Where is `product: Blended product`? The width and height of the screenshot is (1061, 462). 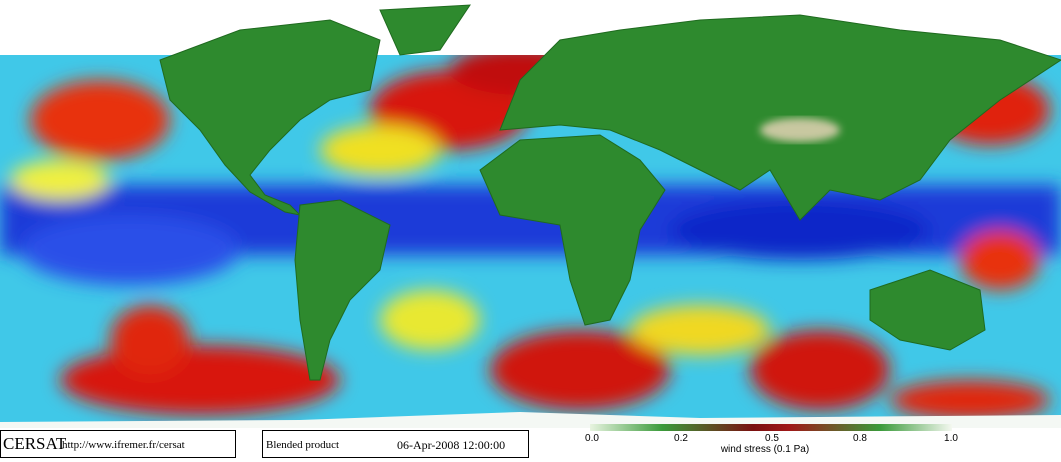
product: Blended product is located at coordinates (302, 445).